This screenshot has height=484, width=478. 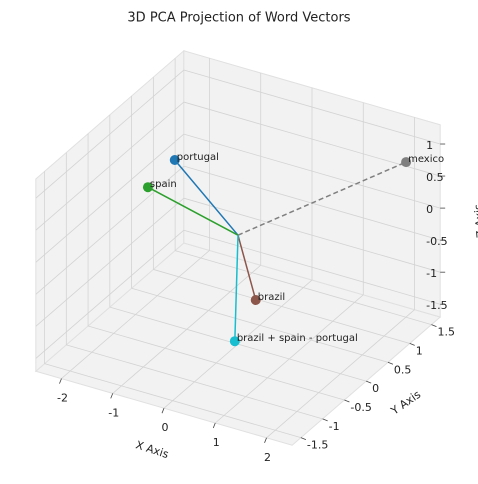 I want to click on point-label: portugal, so click(x=198, y=157).